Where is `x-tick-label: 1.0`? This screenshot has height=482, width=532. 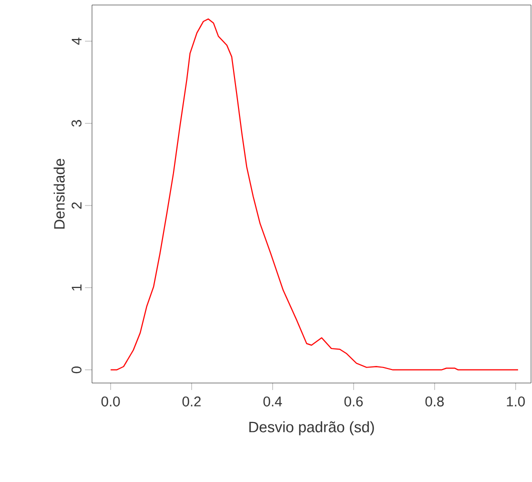 x-tick-label: 1.0 is located at coordinates (515, 401).